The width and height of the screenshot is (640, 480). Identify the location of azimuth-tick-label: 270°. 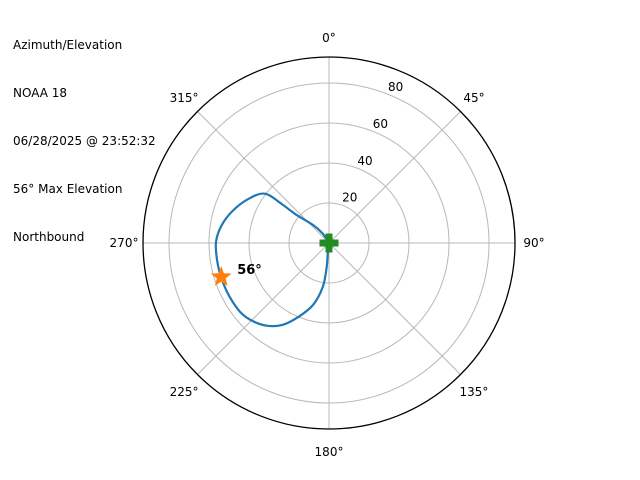
(124, 243).